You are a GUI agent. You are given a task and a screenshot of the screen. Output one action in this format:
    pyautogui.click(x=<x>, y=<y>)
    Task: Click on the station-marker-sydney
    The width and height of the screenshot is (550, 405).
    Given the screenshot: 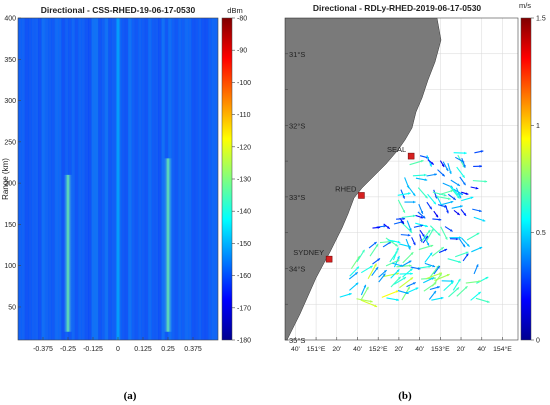 What is the action you would take?
    pyautogui.click(x=329, y=259)
    